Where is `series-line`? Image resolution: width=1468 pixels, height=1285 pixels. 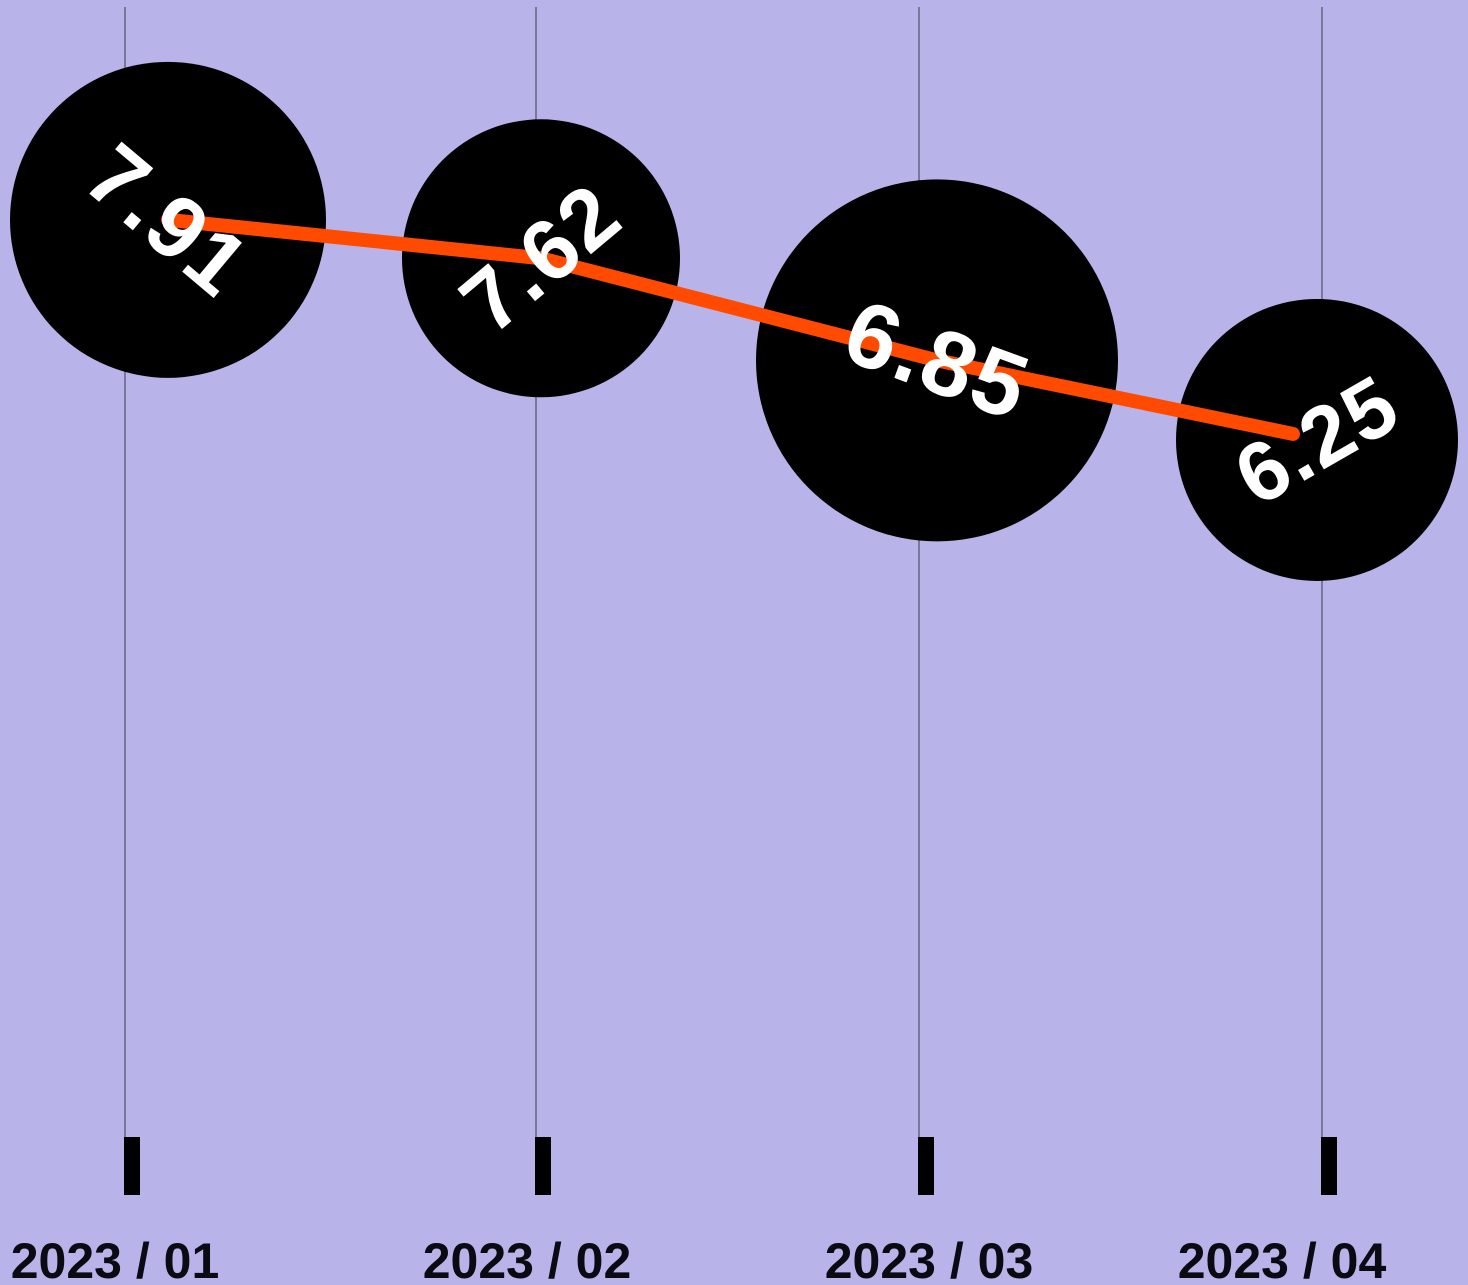 series-line is located at coordinates (730, 326).